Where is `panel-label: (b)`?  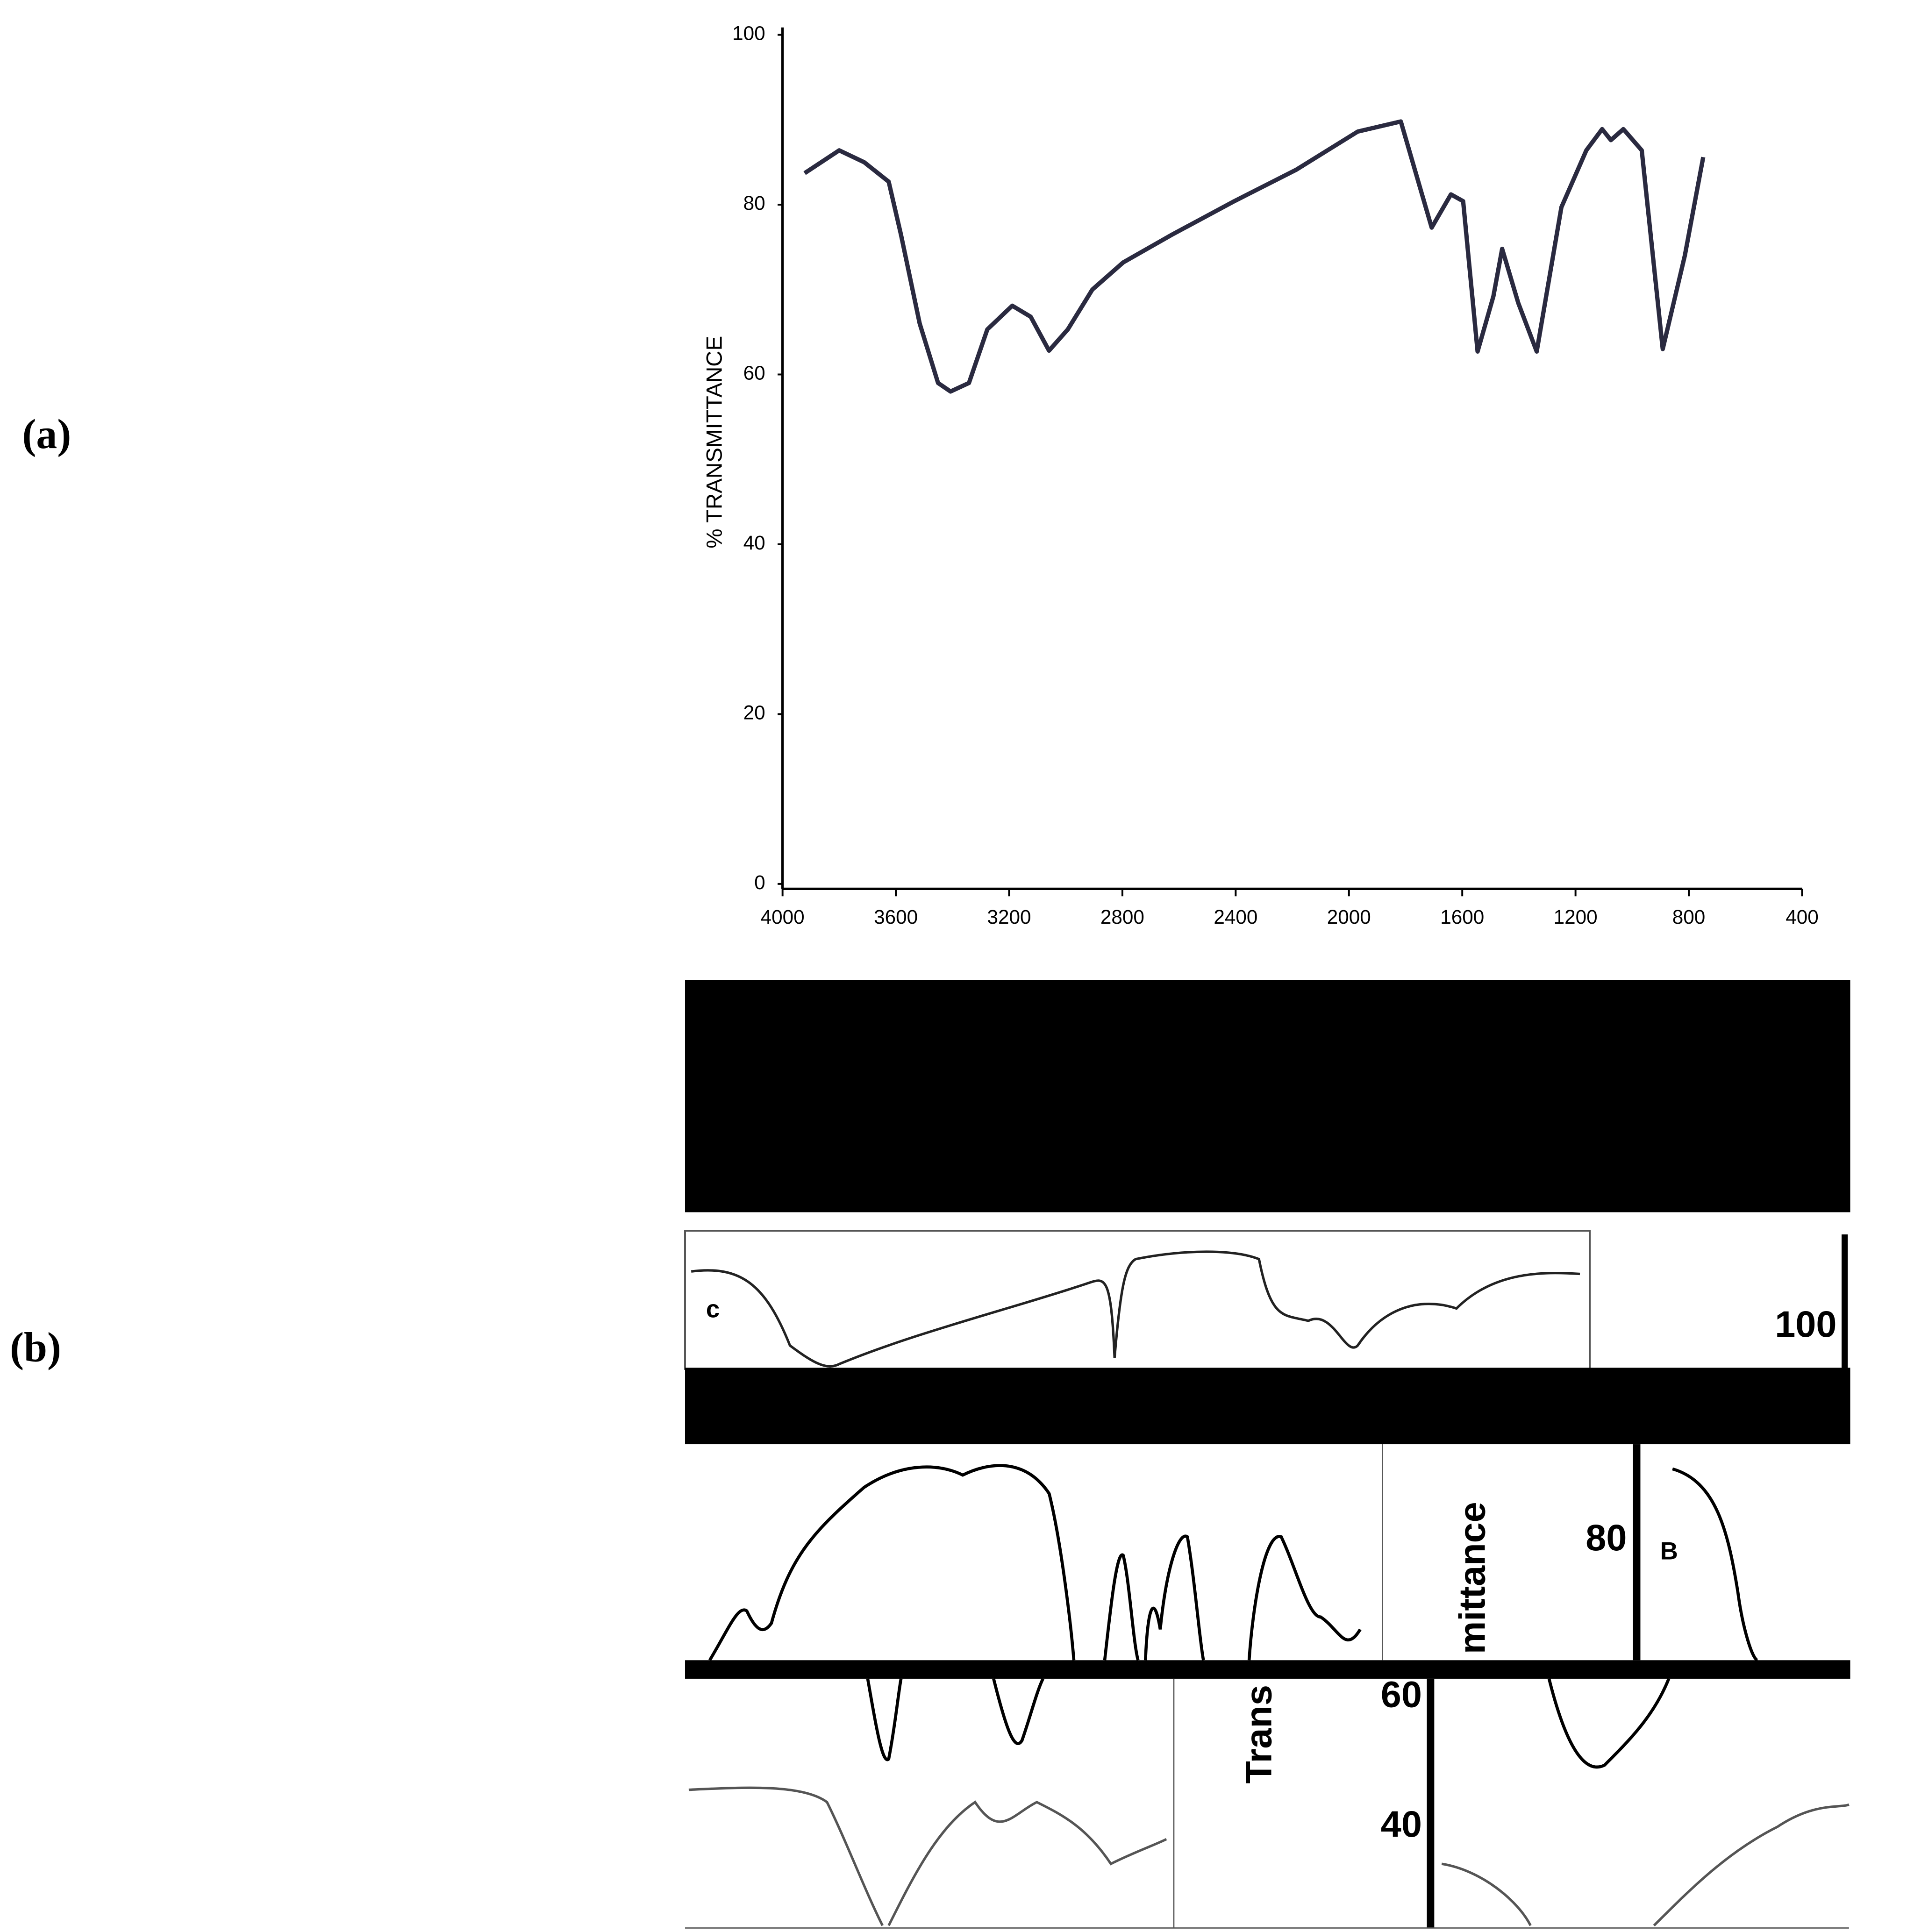
panel-label: (b) is located at coordinates (35, 1348).